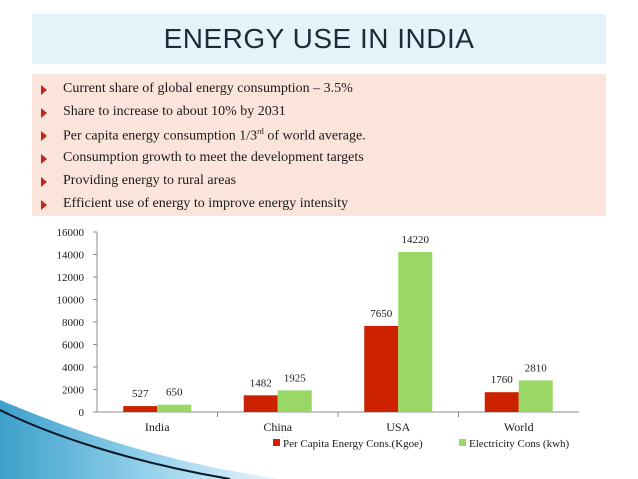 This screenshot has width=638, height=479. What do you see at coordinates (140, 394) in the screenshot?
I see `data-label: 527` at bounding box center [140, 394].